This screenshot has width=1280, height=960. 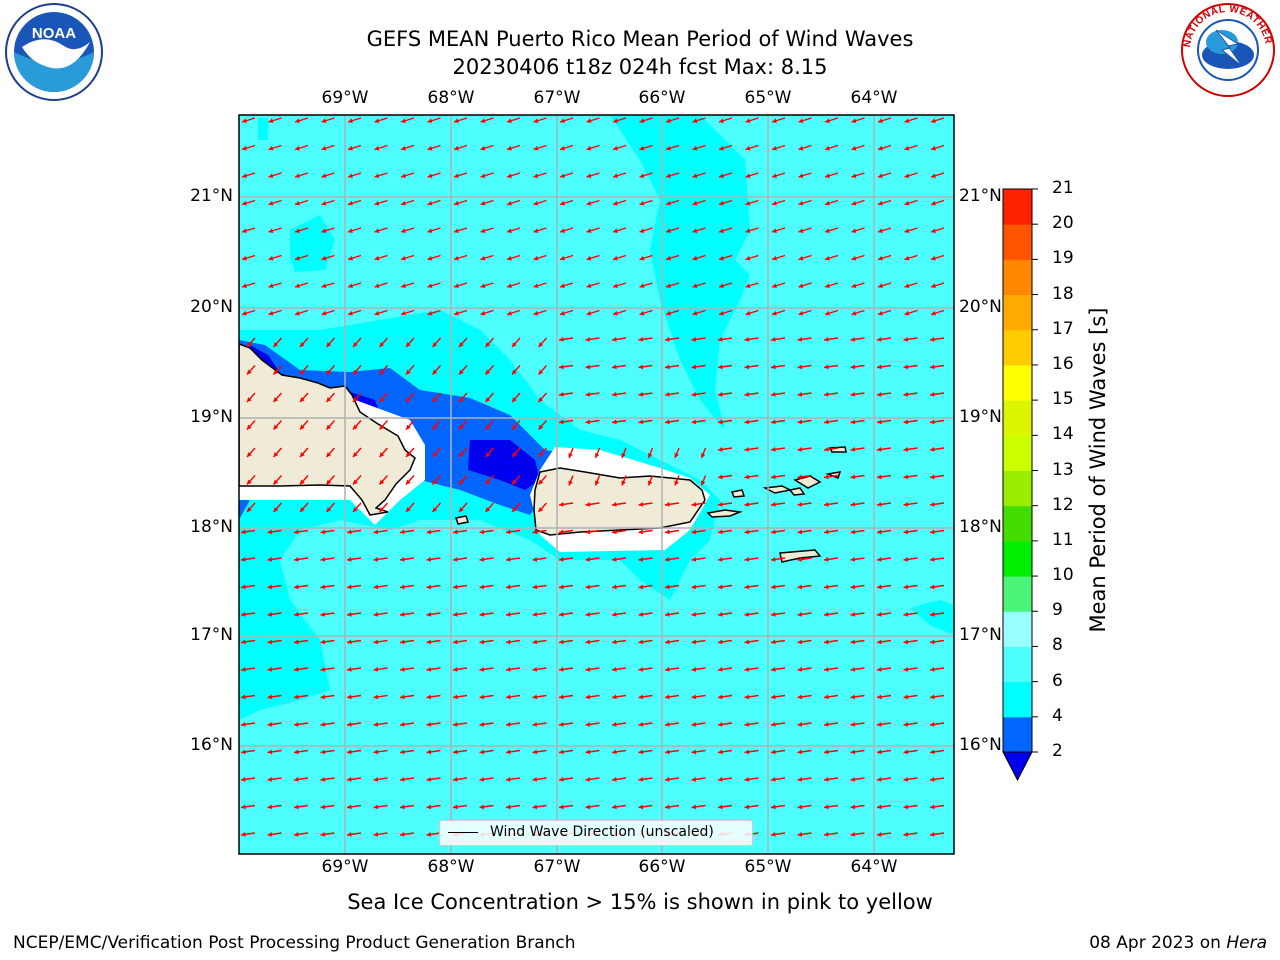 What do you see at coordinates (451, 867) in the screenshot?
I see `lon-label-bot: 68°W` at bounding box center [451, 867].